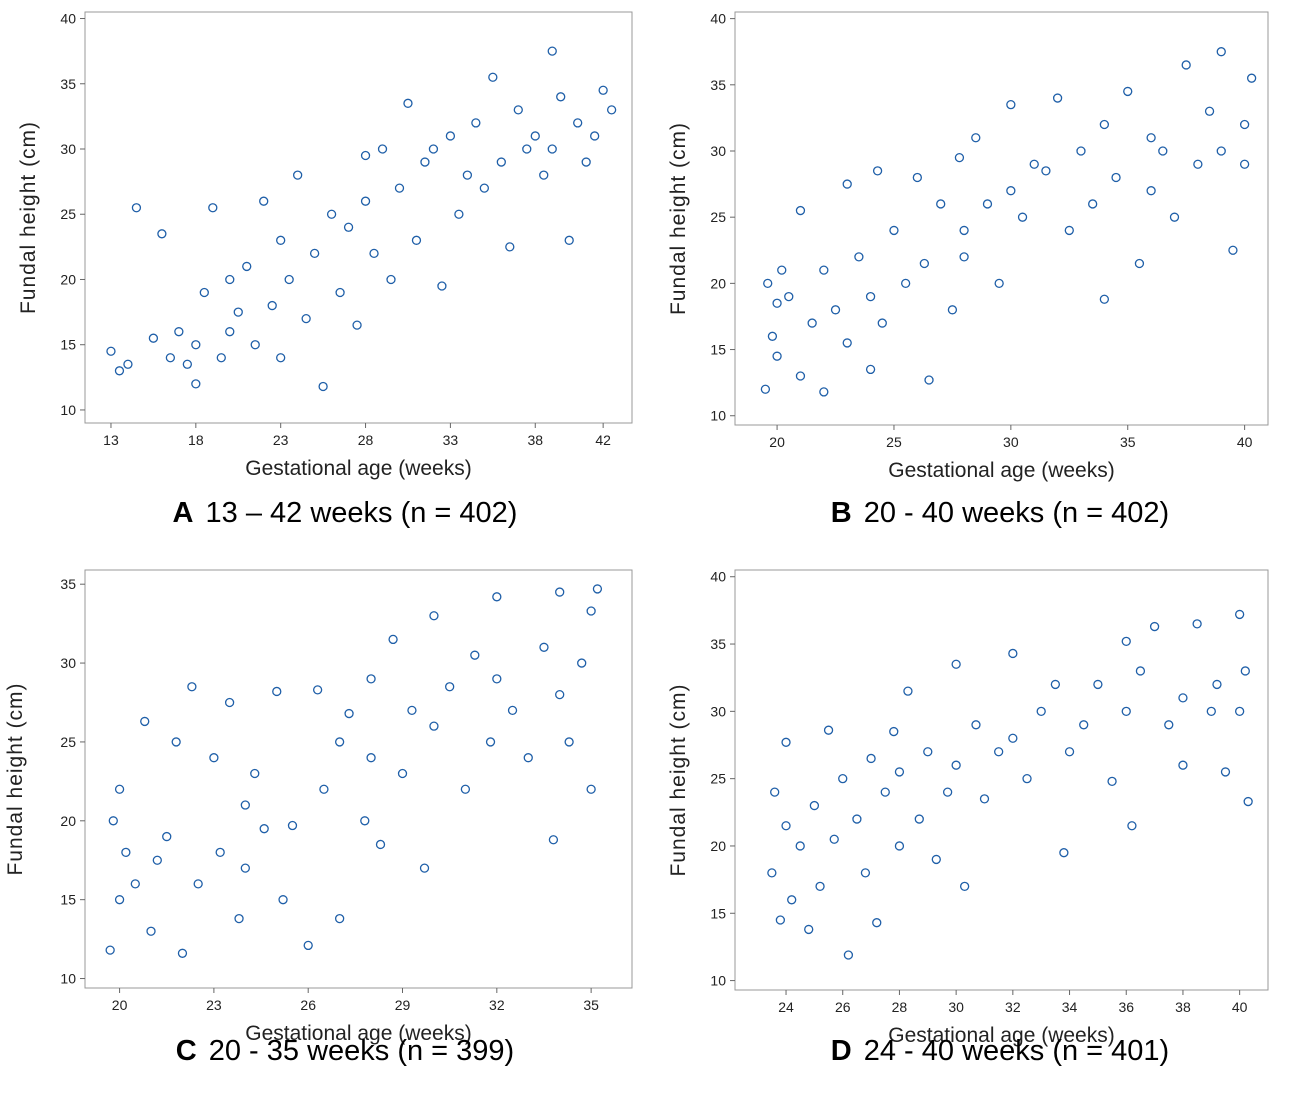 This screenshot has width=1292, height=1109. Describe the element at coordinates (1000, 1051) in the screenshot. I see `panel-caption: D 24 - 40 weeks (n = 401)` at that location.